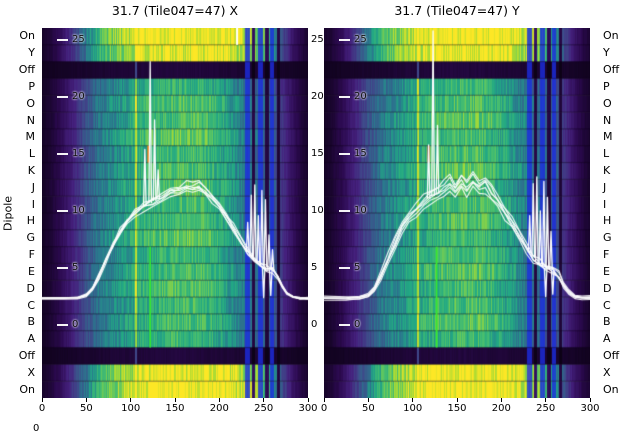  Describe the element at coordinates (607, 103) in the screenshot. I see `dipole-label-right: O` at that location.